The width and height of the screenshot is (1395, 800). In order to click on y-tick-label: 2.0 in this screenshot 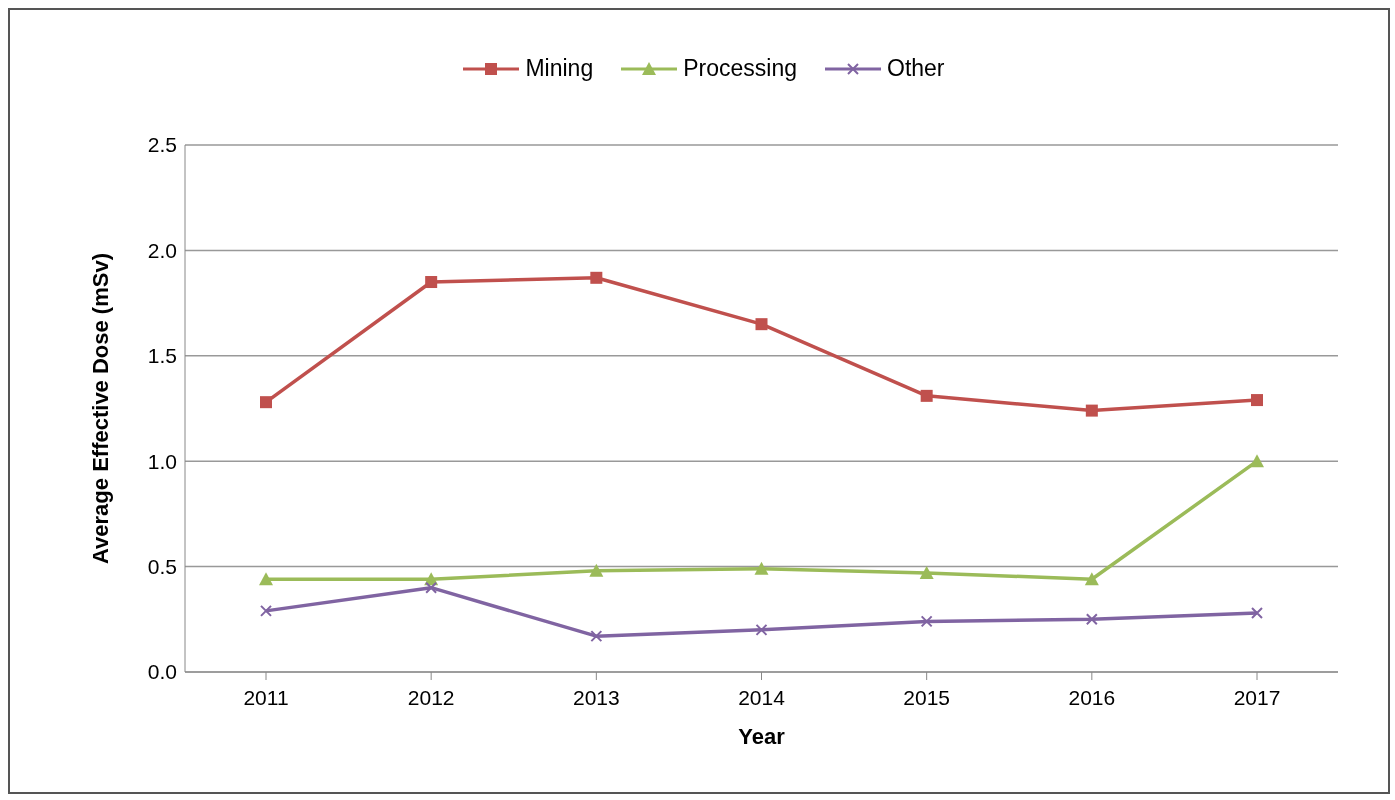, I will do `click(162, 250)`.